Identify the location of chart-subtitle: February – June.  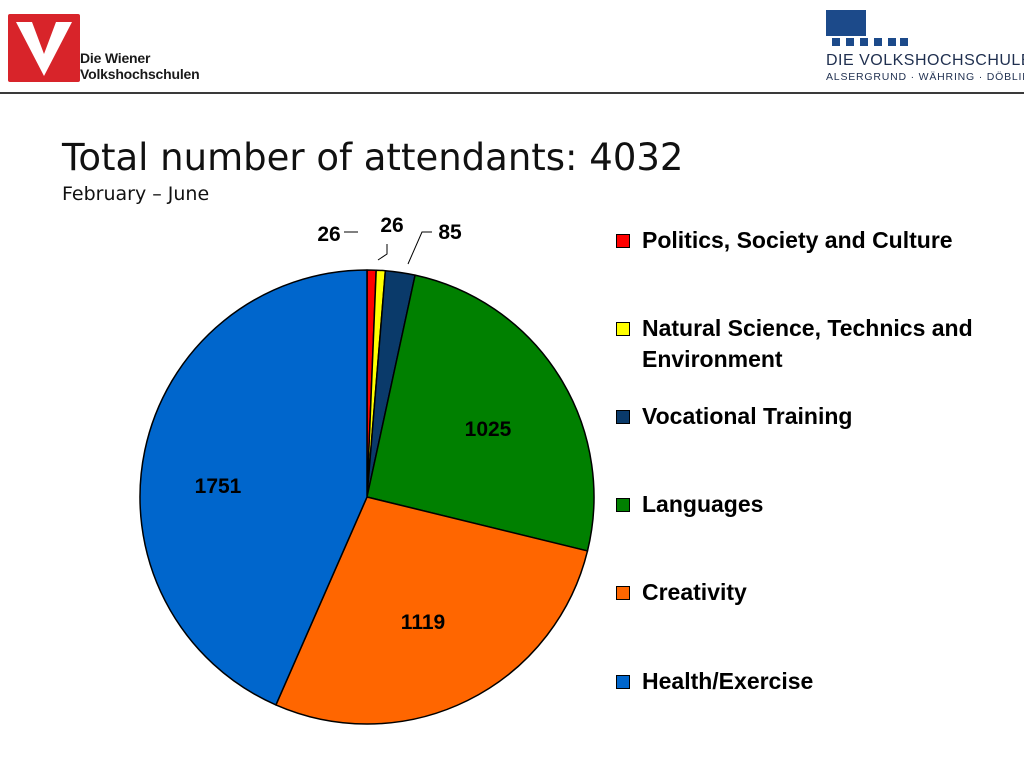
(136, 194).